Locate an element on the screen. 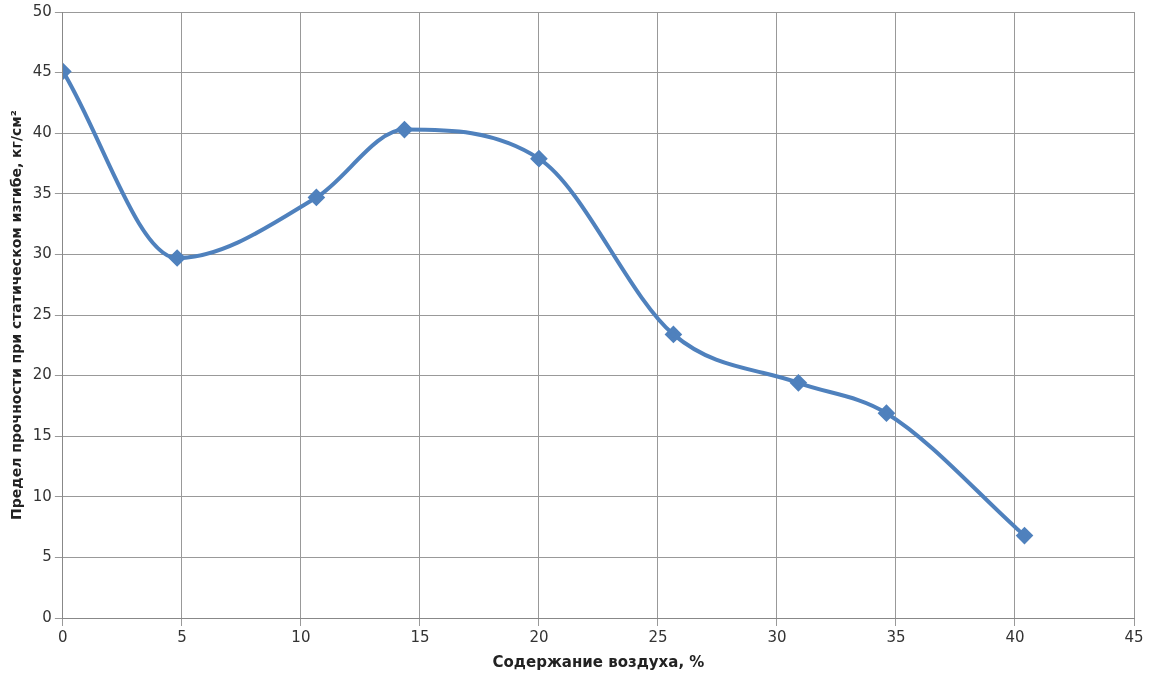  y-tick-label: 0 is located at coordinates (47, 616).